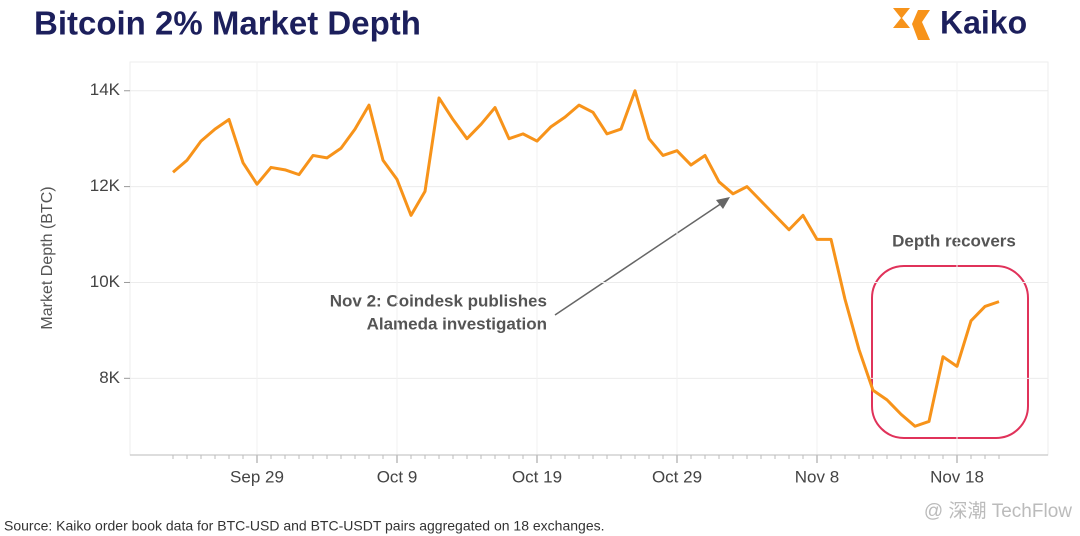 This screenshot has height=536, width=1080. Describe the element at coordinates (105, 185) in the screenshot. I see `y-tick-label: 12K` at that location.